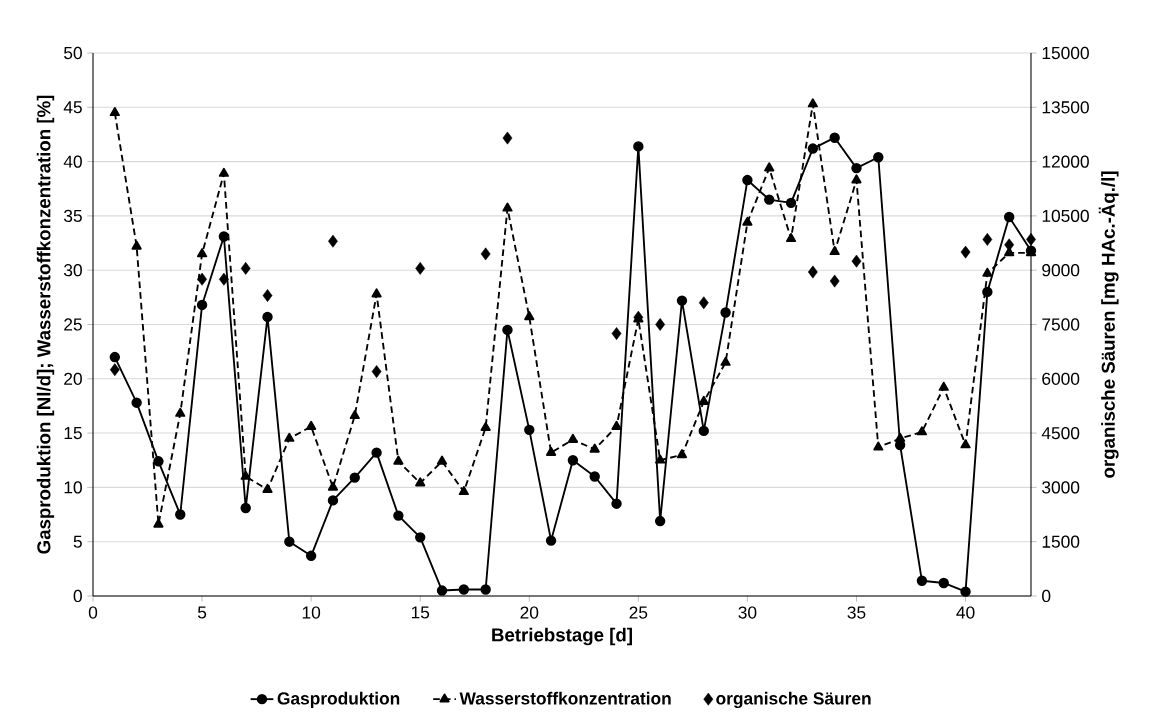 The height and width of the screenshot is (725, 1158). Describe the element at coordinates (73, 216) in the screenshot. I see `y-tick-label: 35` at that location.